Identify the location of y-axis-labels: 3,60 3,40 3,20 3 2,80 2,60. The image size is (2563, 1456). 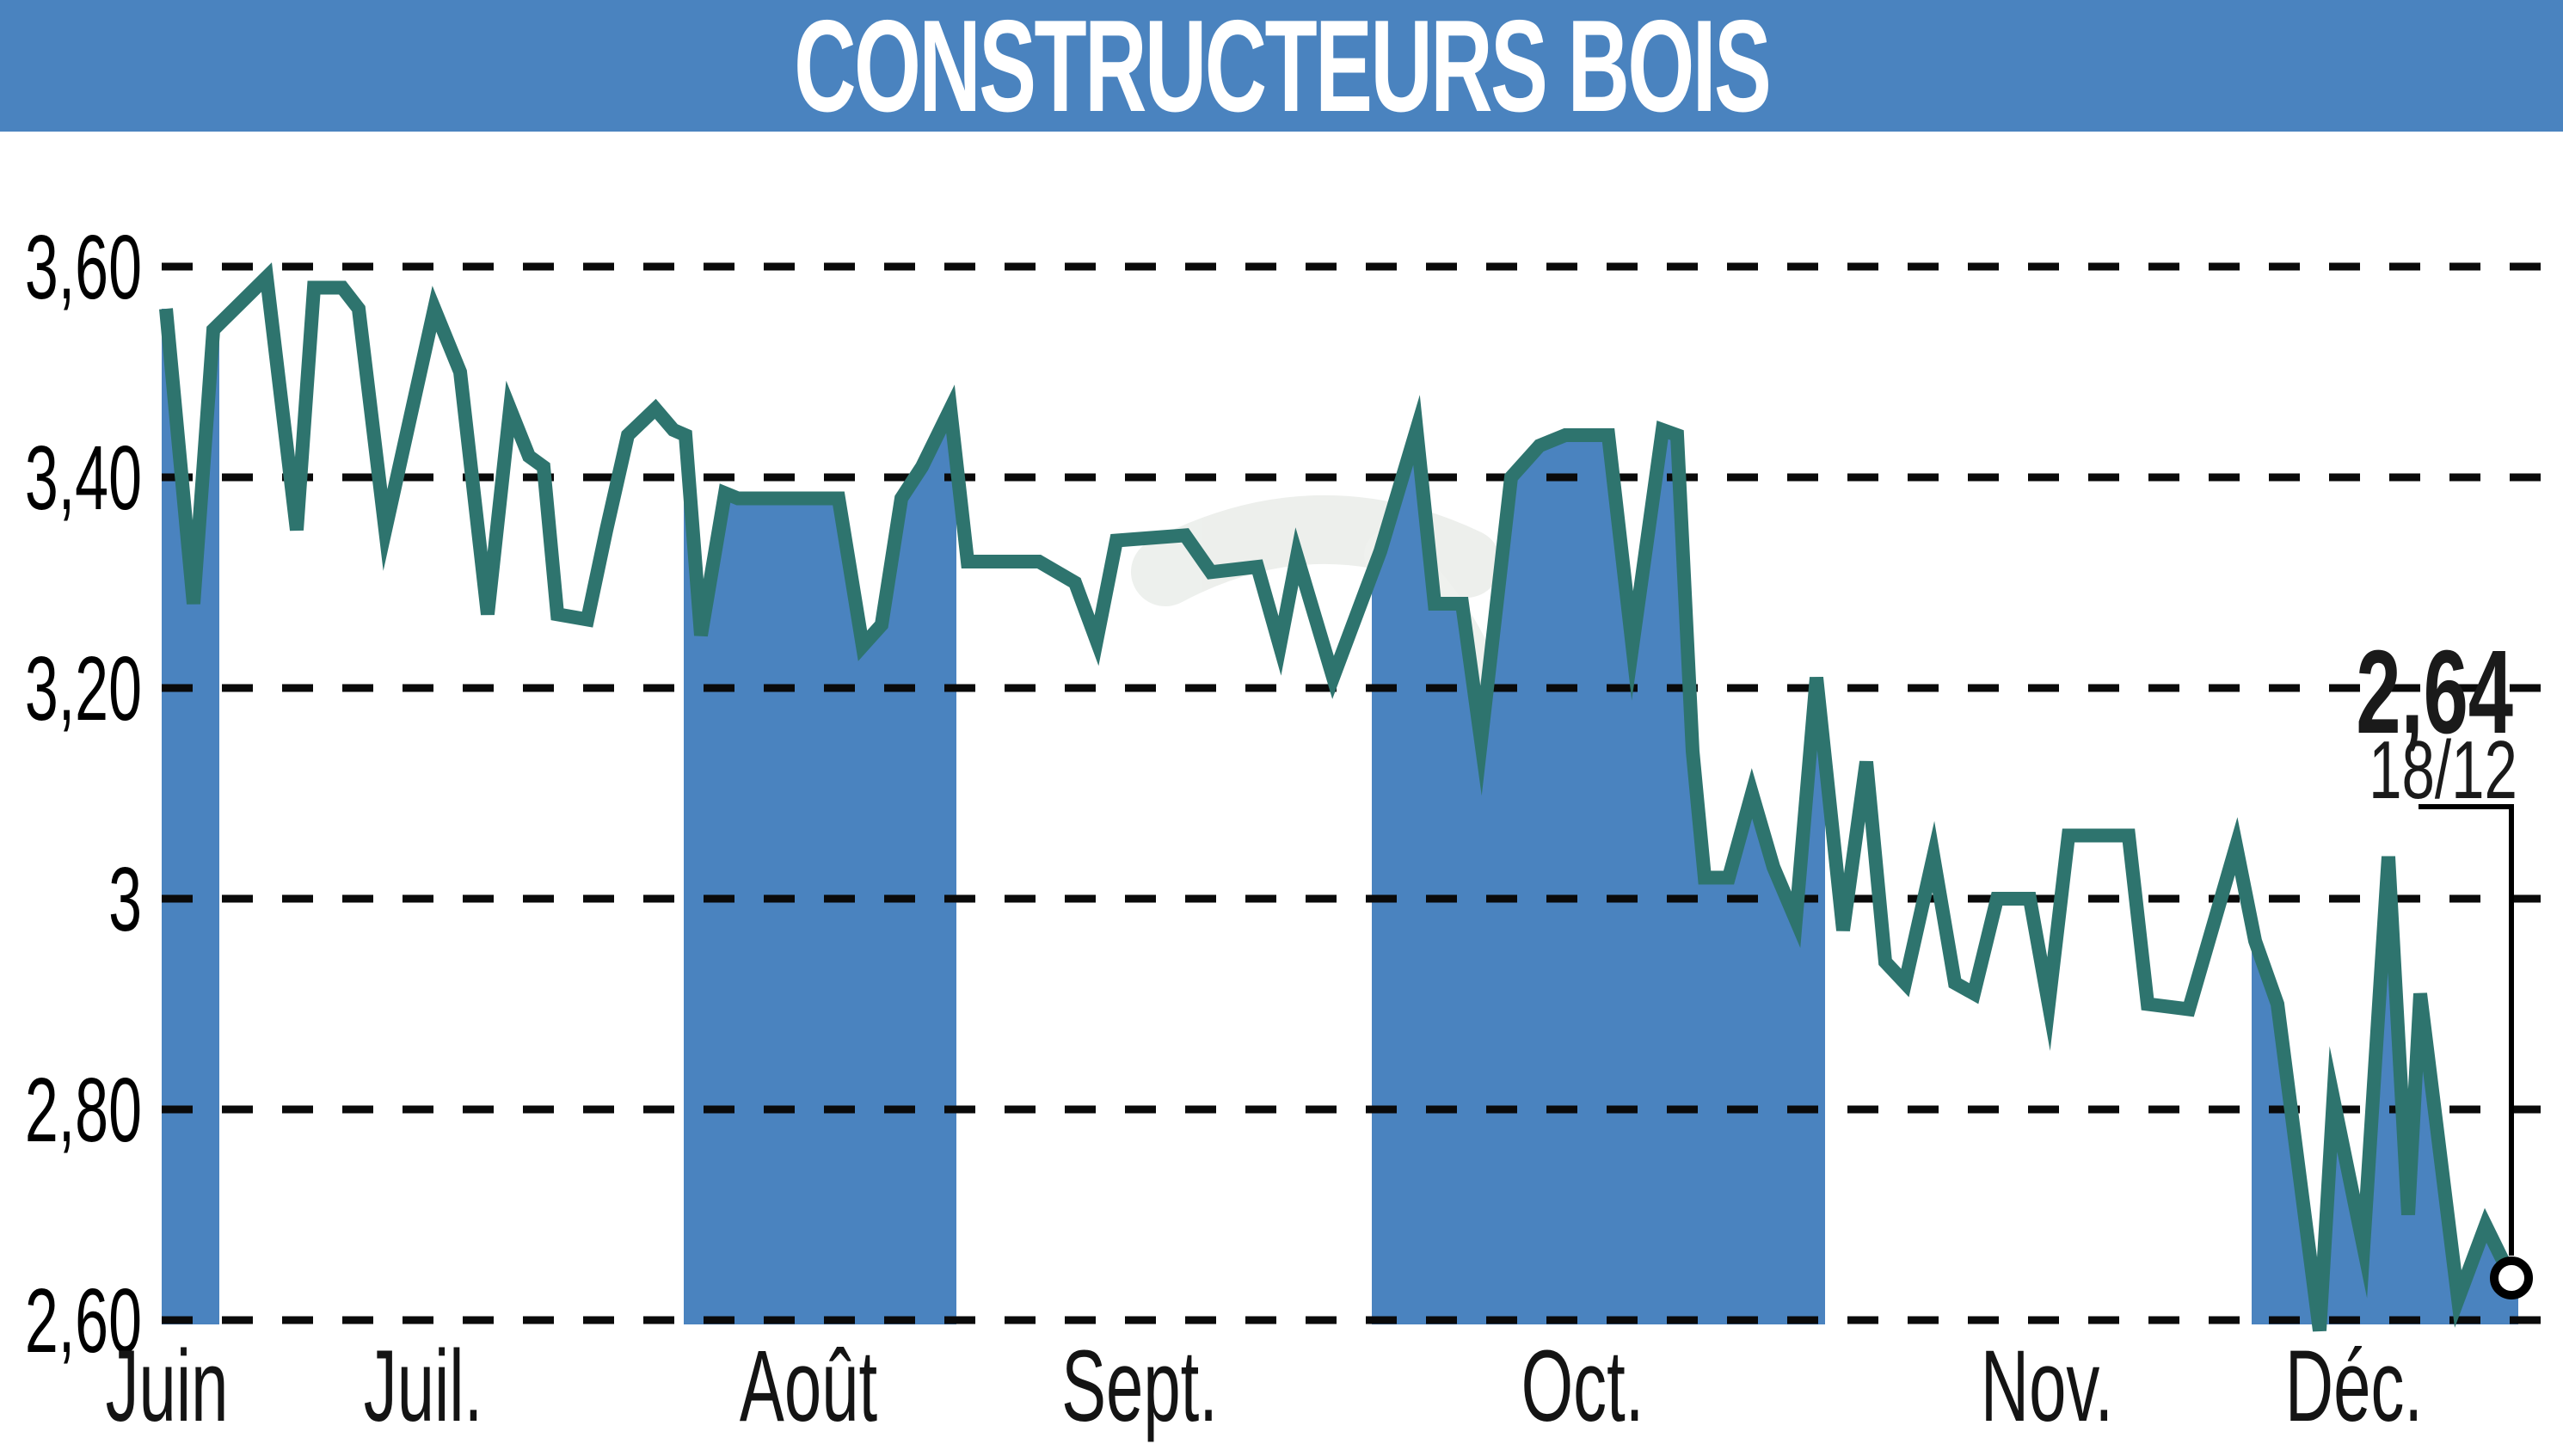
(83, 796).